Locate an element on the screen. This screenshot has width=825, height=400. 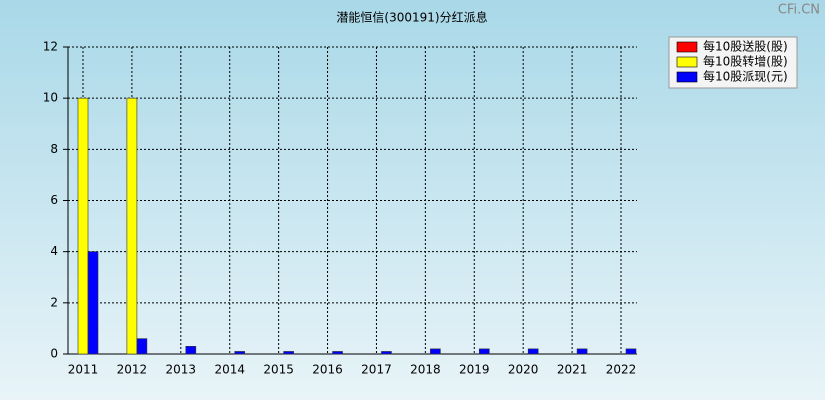
x-tick-label: 2016 is located at coordinates (327, 370).